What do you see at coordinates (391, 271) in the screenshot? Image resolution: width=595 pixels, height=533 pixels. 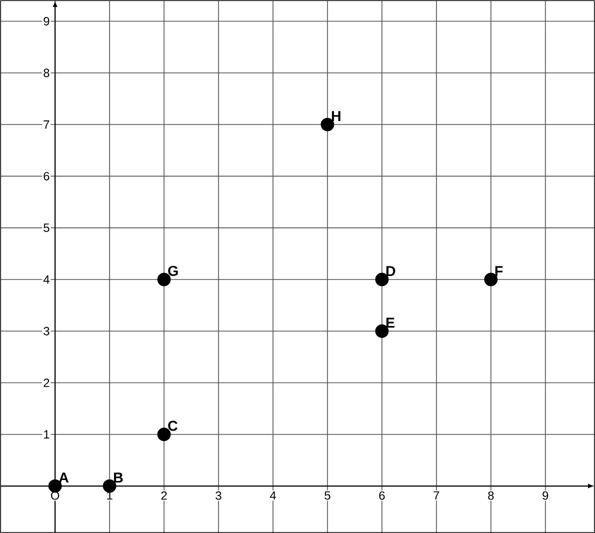 I see `annotation: D` at bounding box center [391, 271].